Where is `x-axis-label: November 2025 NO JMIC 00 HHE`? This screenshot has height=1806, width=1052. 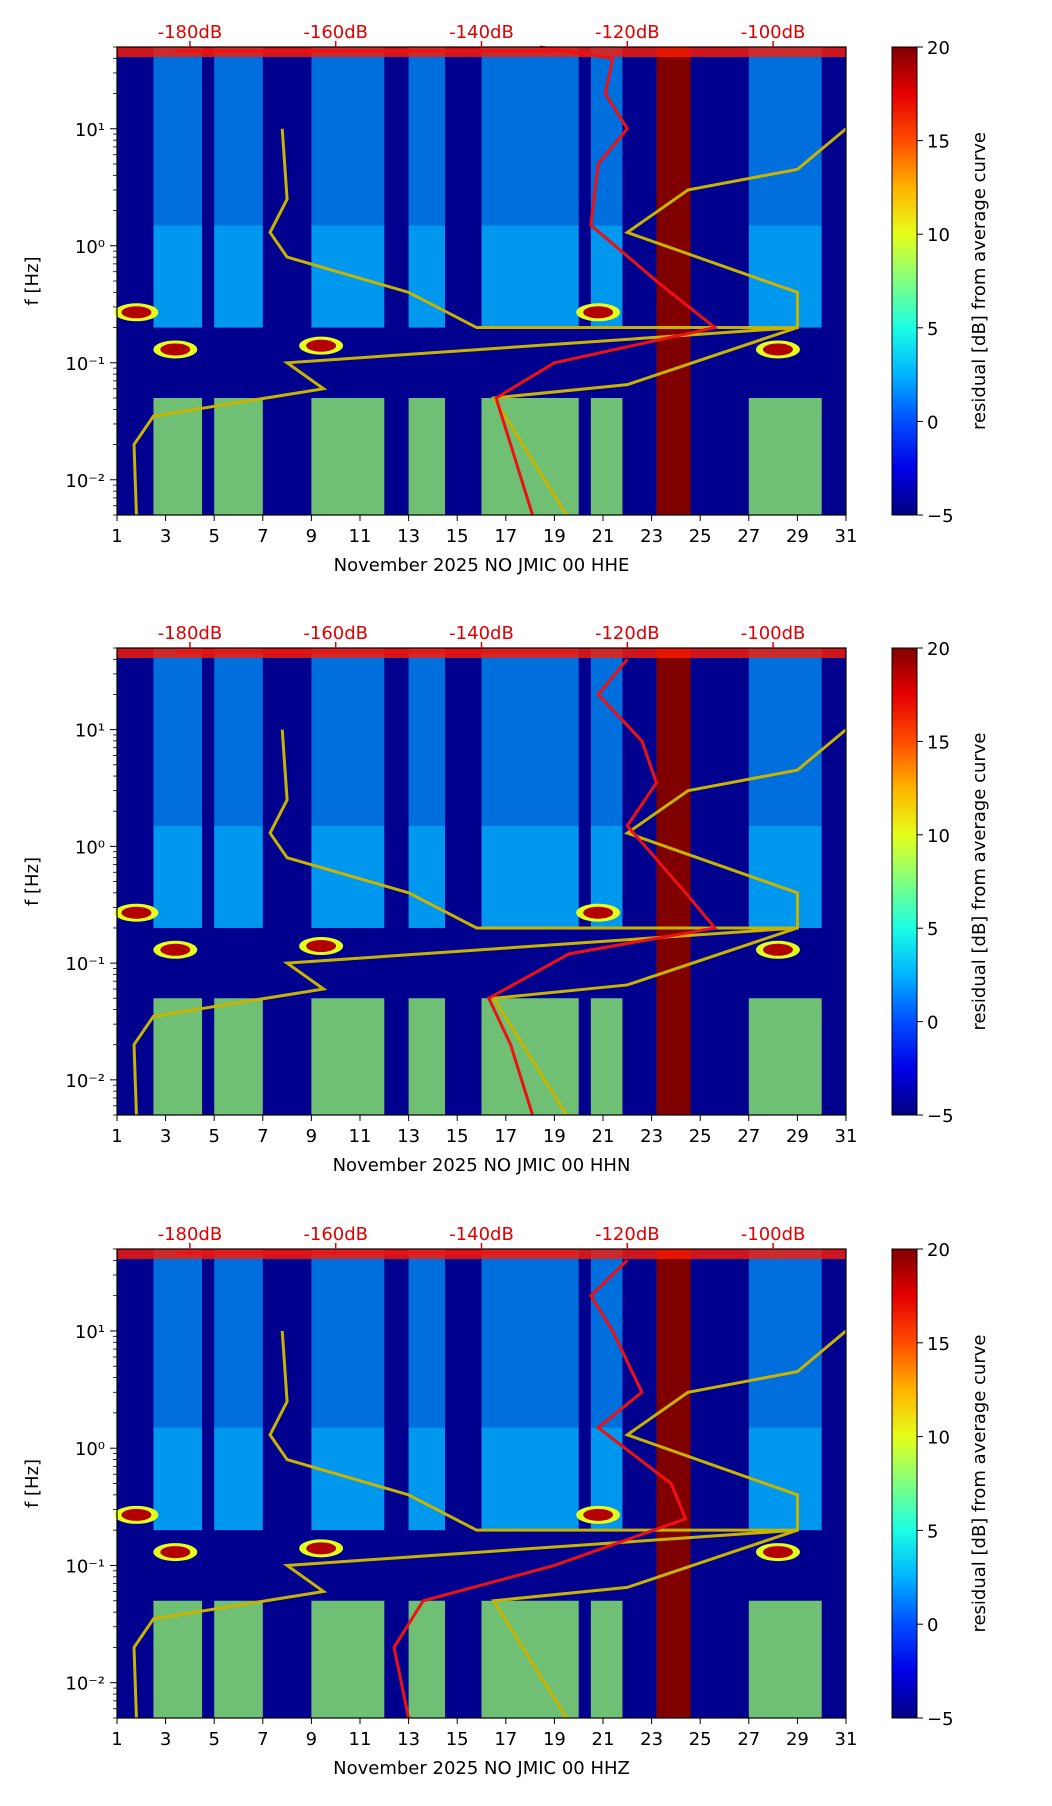 x-axis-label: November 2025 NO JMIC 00 HHE is located at coordinates (482, 565).